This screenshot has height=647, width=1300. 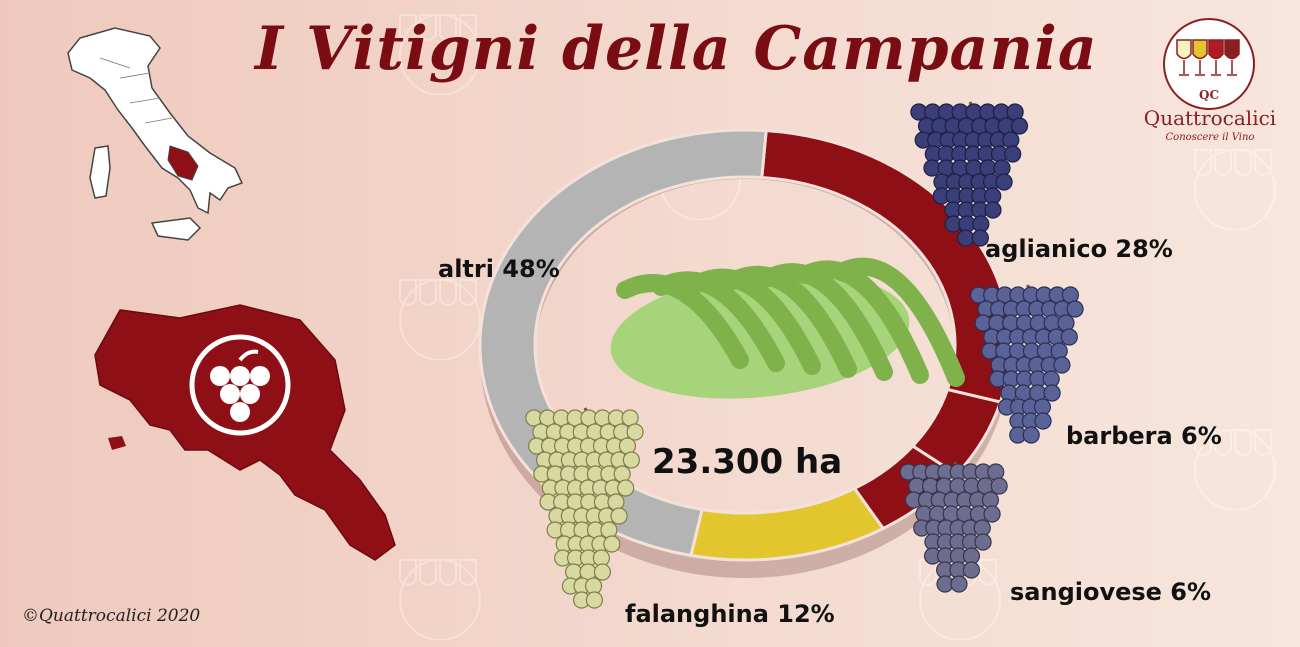 I want to click on brand-logo: QC Quattrocalici Conoscere il Vino, so click(x=1210, y=83).